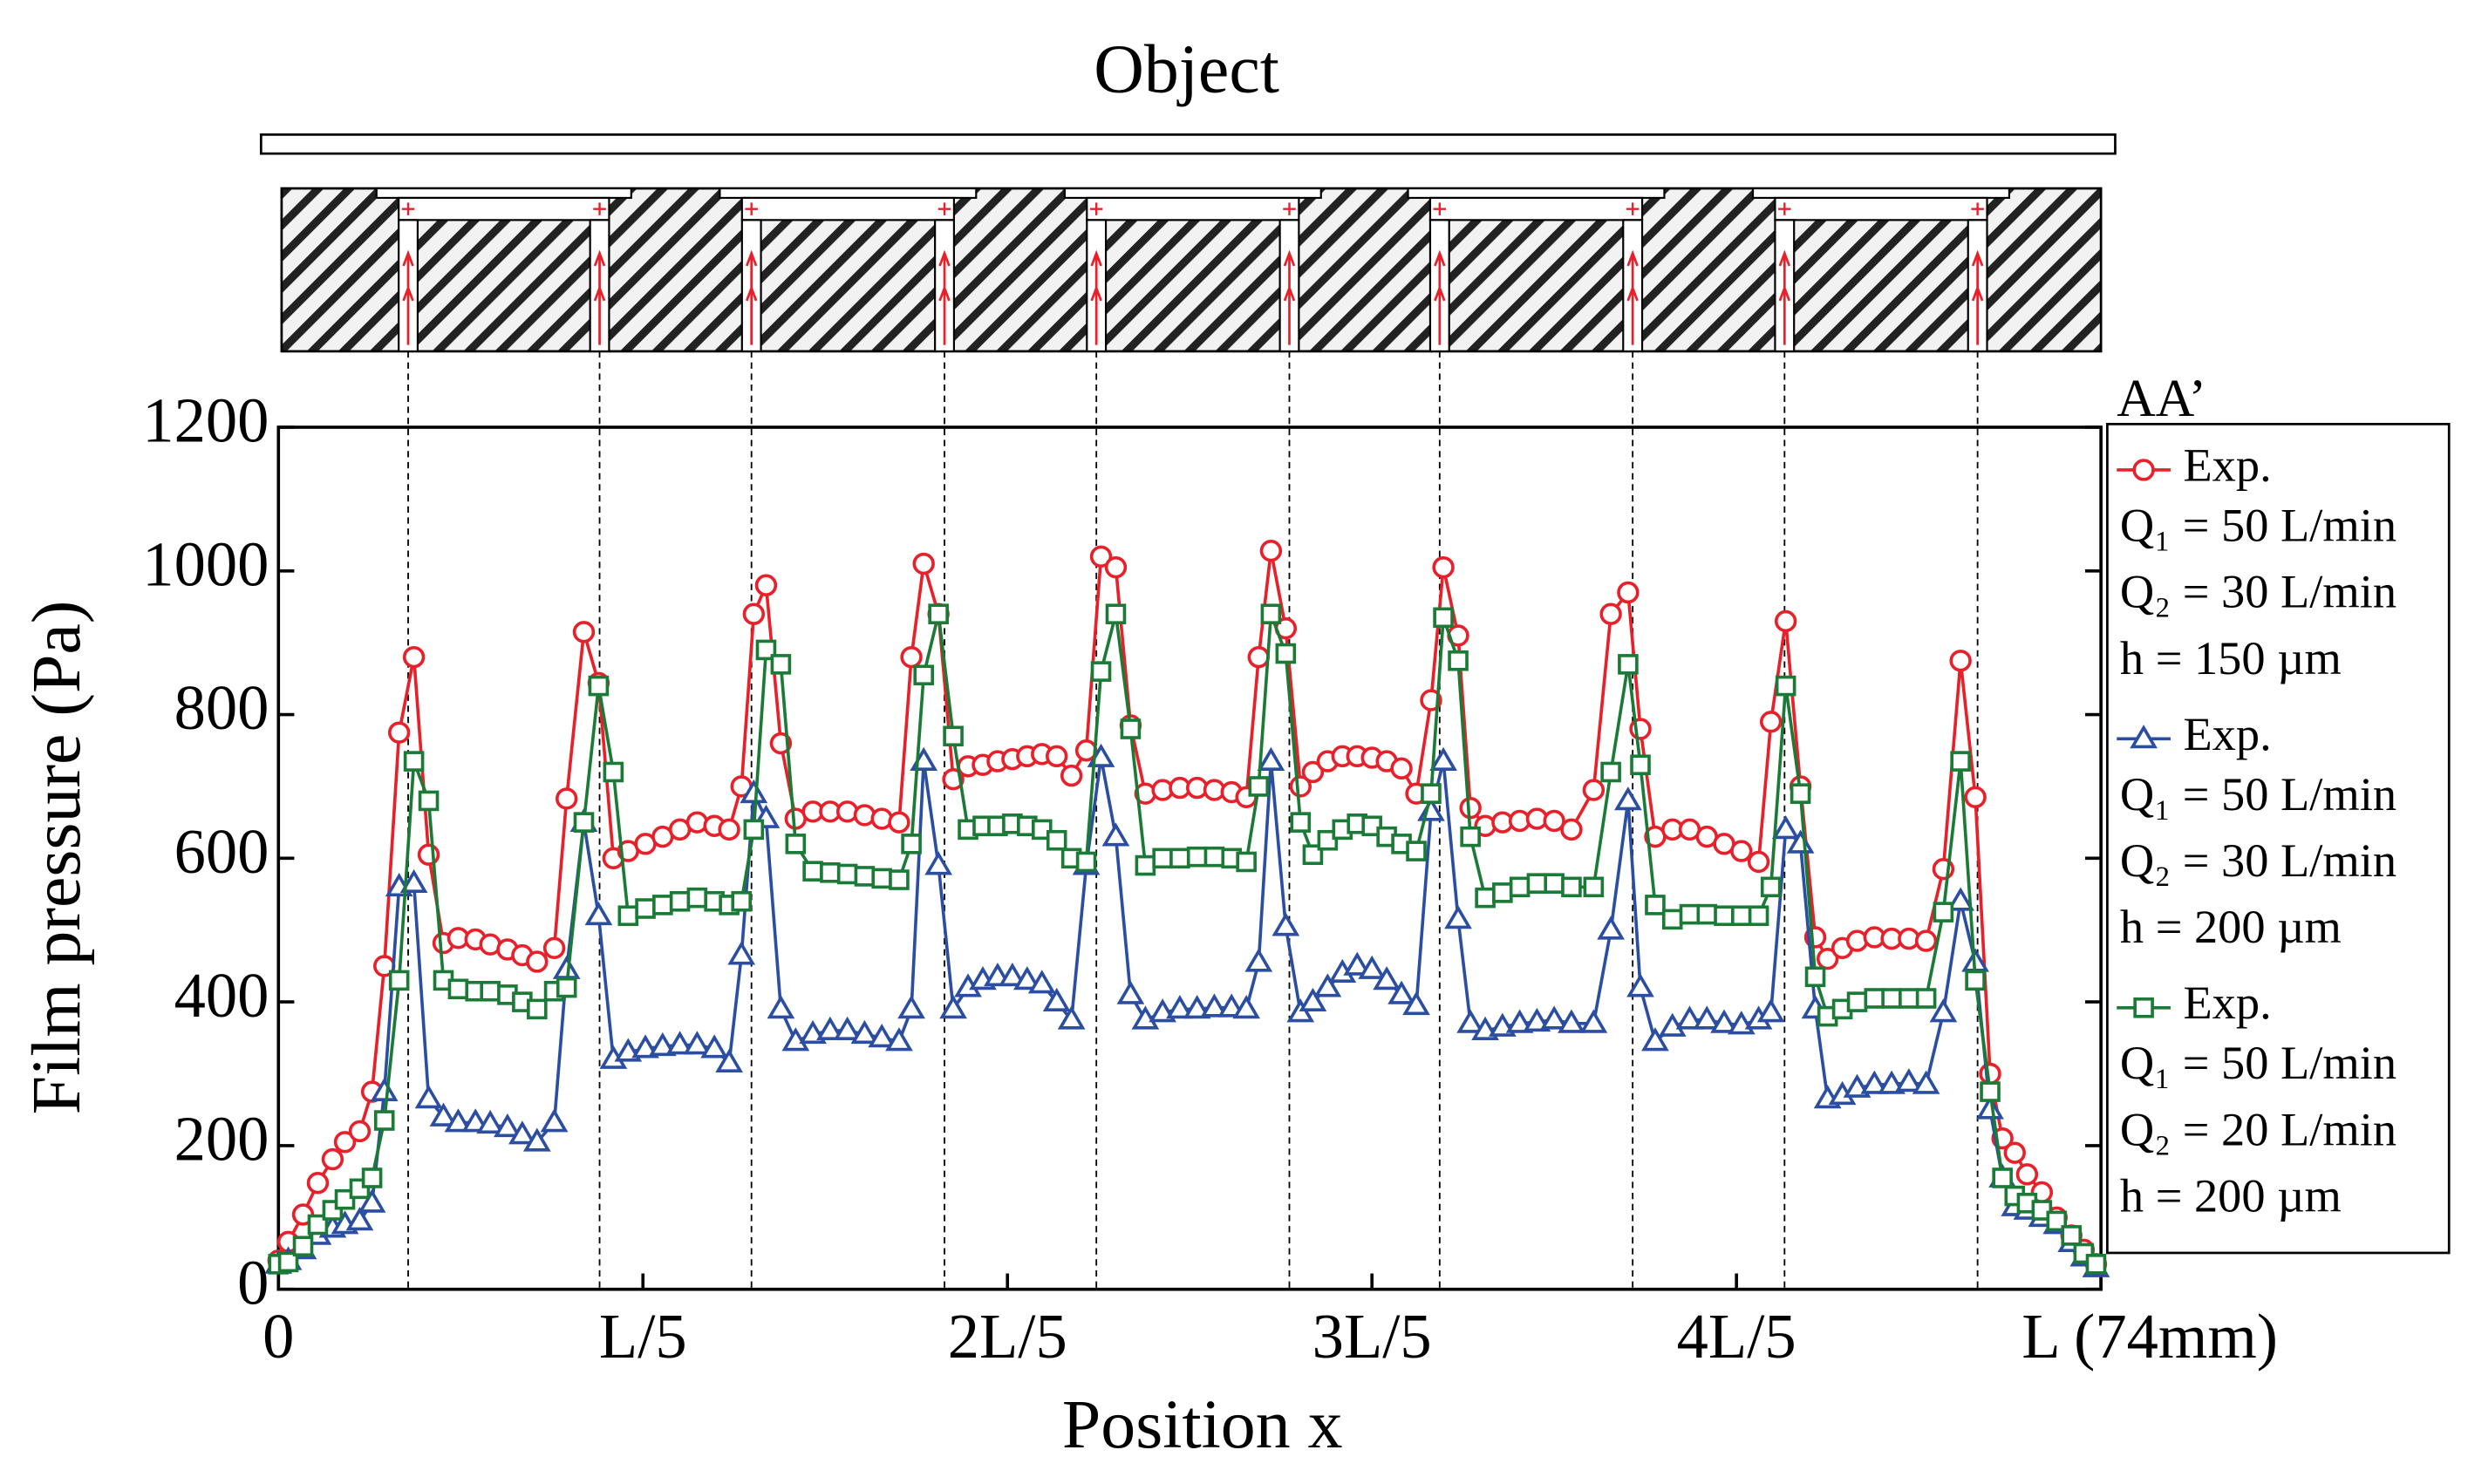  Describe the element at coordinates (2144, 737) in the screenshot. I see `legend-marker` at that location.